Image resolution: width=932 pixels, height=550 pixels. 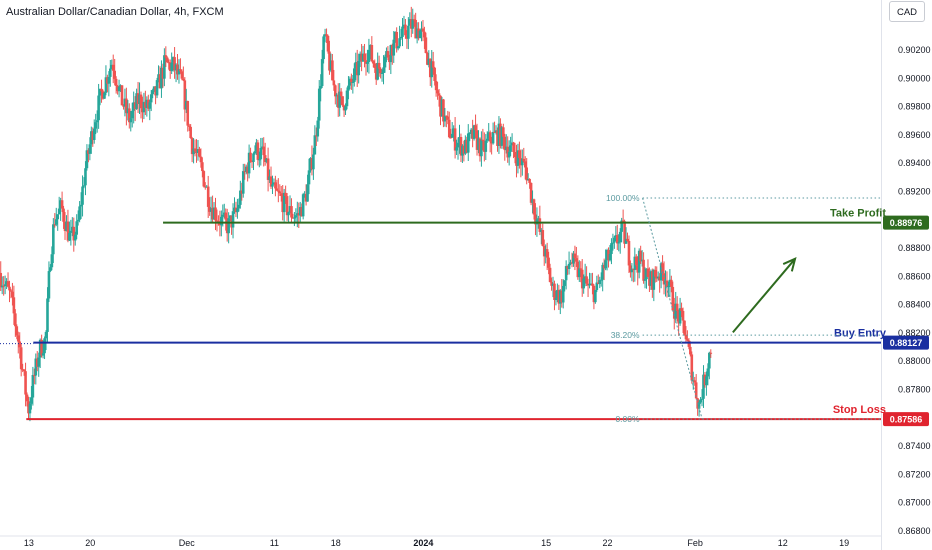 What do you see at coordinates (336, 543) in the screenshot?
I see `time-tick-label: 18` at bounding box center [336, 543].